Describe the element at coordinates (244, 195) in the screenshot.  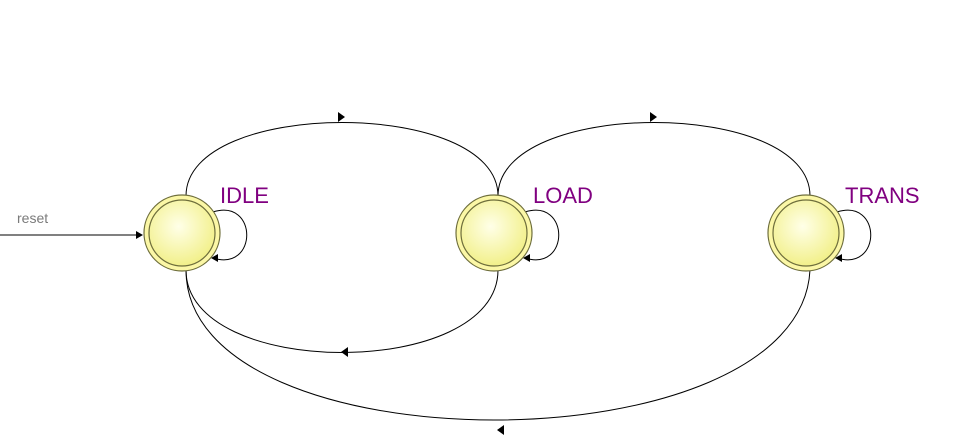
I see `state-label-idle: IDLE` at that location.